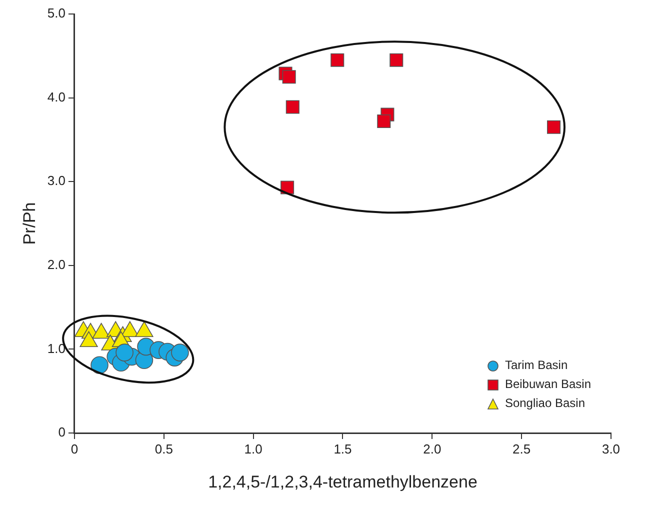 The image size is (671, 507). What do you see at coordinates (611, 448) in the screenshot?
I see `x-tick-label: 3.0` at bounding box center [611, 448].